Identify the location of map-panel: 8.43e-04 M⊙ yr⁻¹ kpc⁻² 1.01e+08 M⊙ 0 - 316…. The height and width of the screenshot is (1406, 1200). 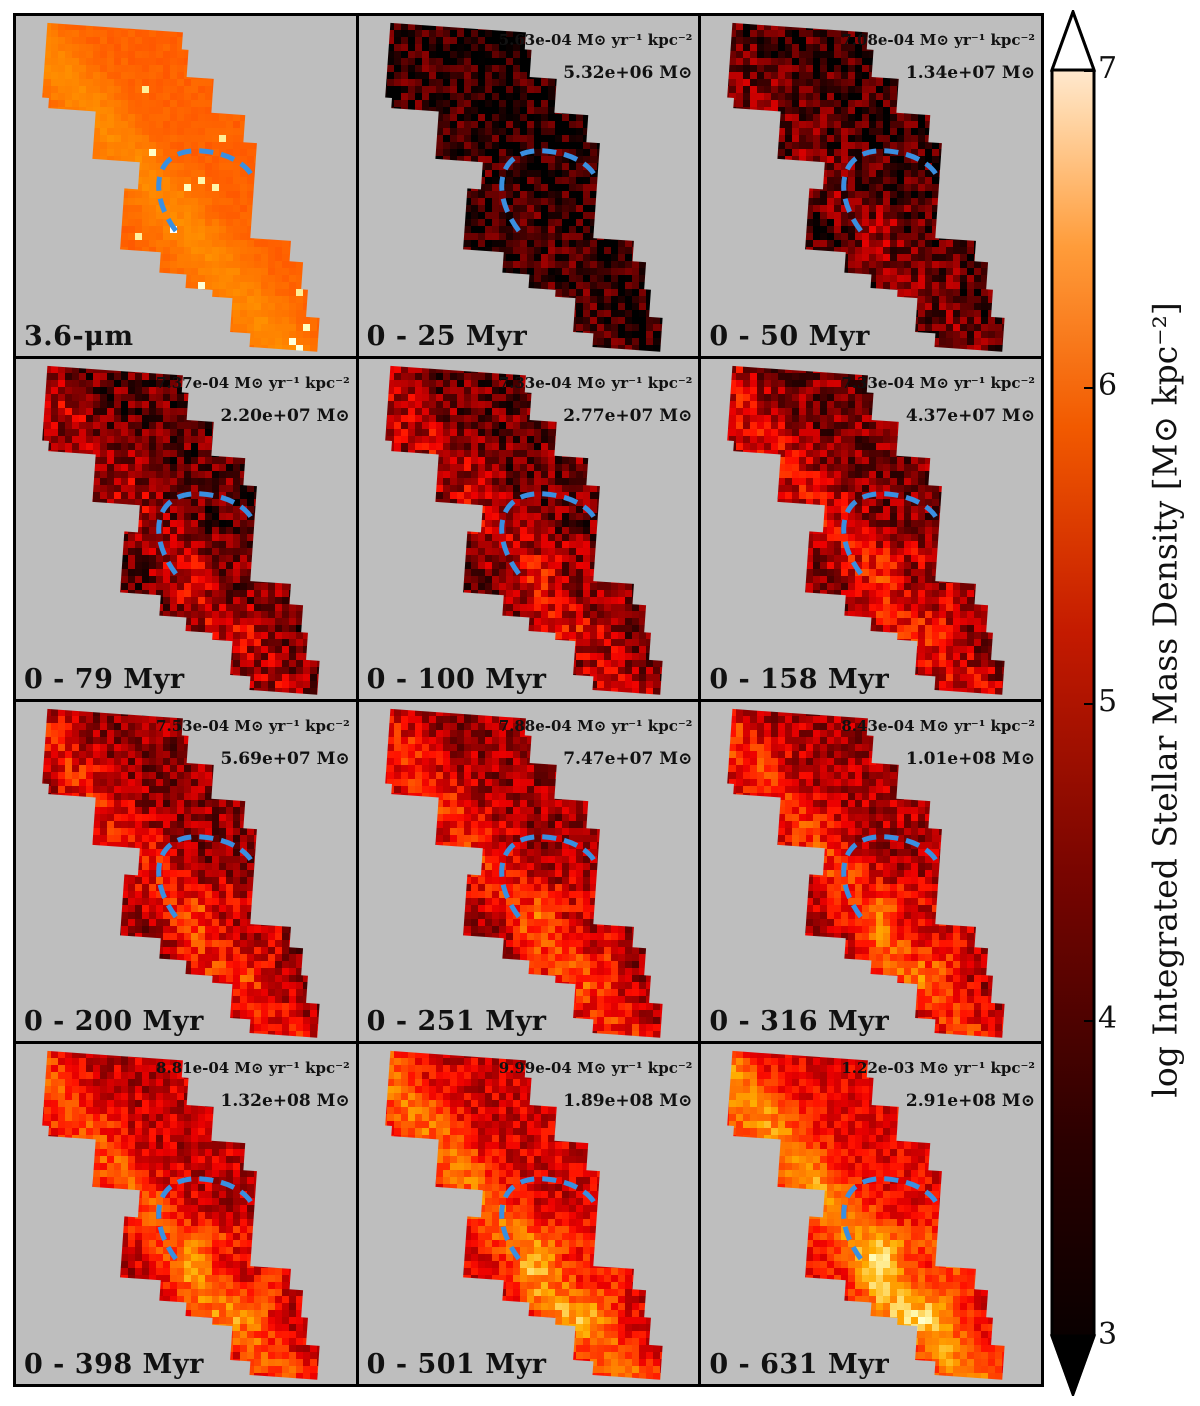
(871, 871).